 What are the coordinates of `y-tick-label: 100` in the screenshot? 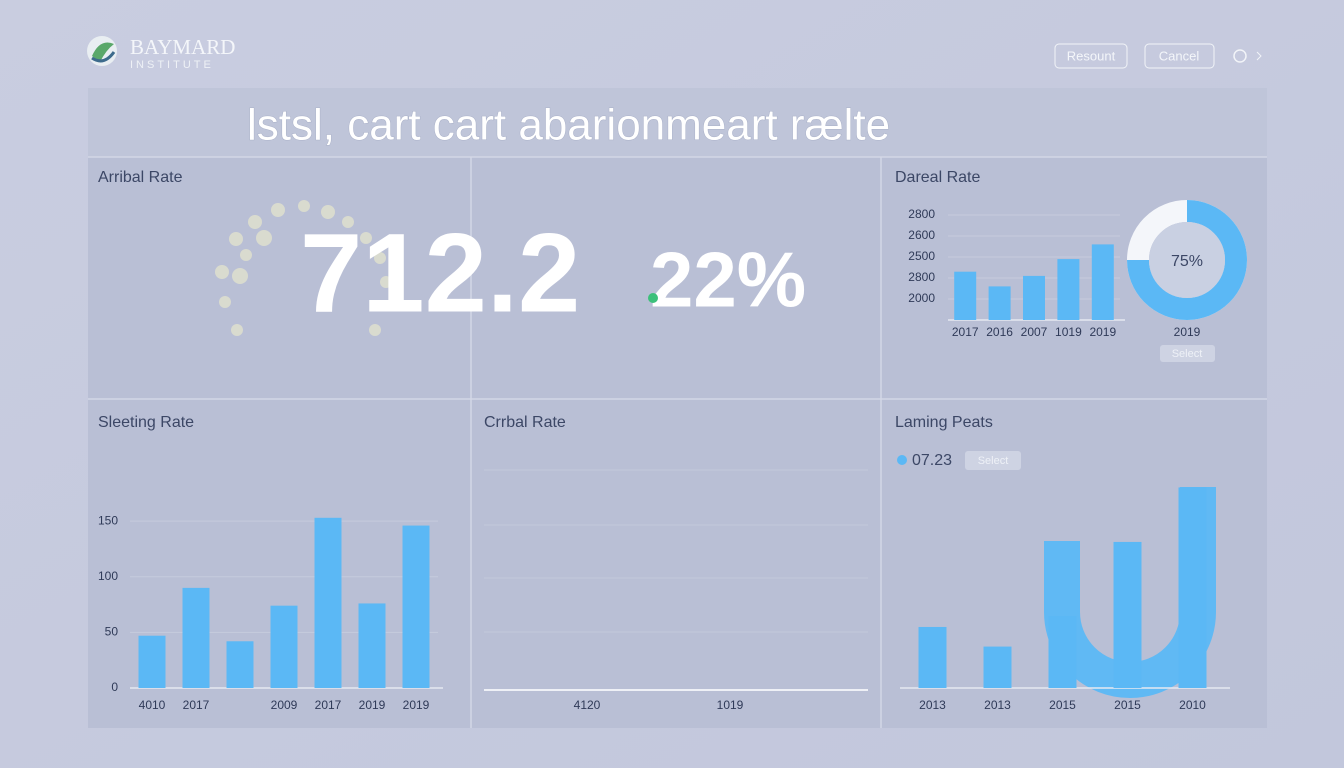 It's located at (108, 576).